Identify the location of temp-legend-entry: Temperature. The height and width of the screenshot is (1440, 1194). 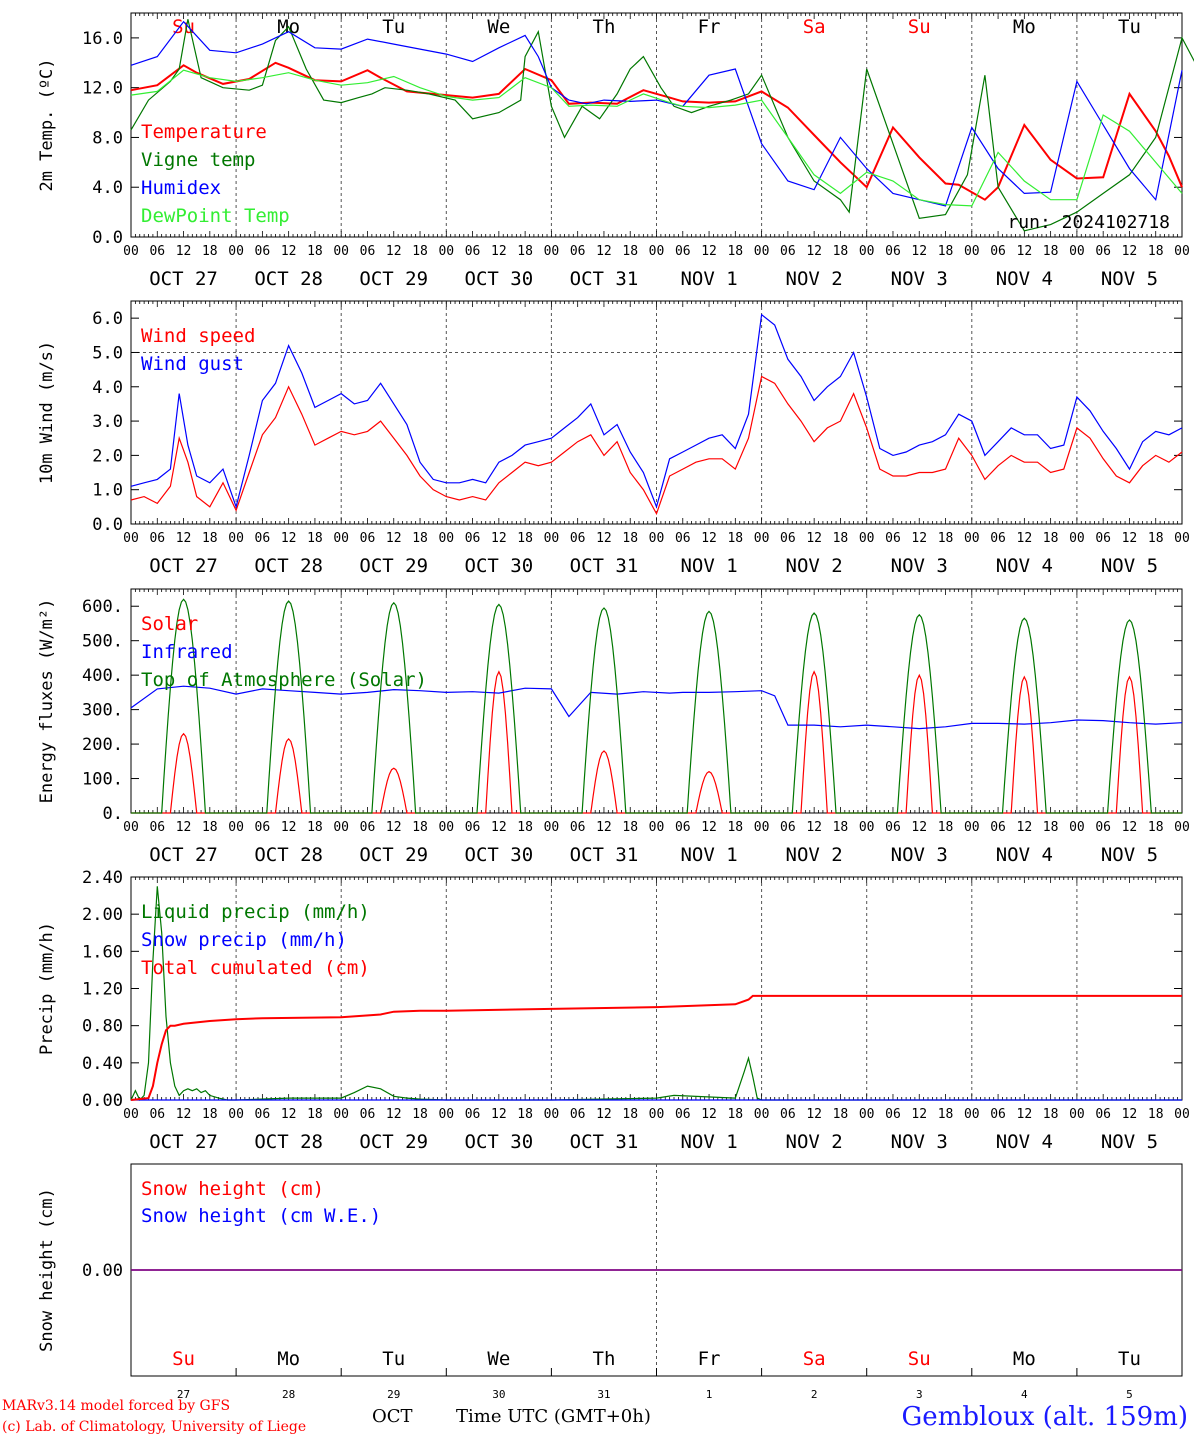
(204, 132).